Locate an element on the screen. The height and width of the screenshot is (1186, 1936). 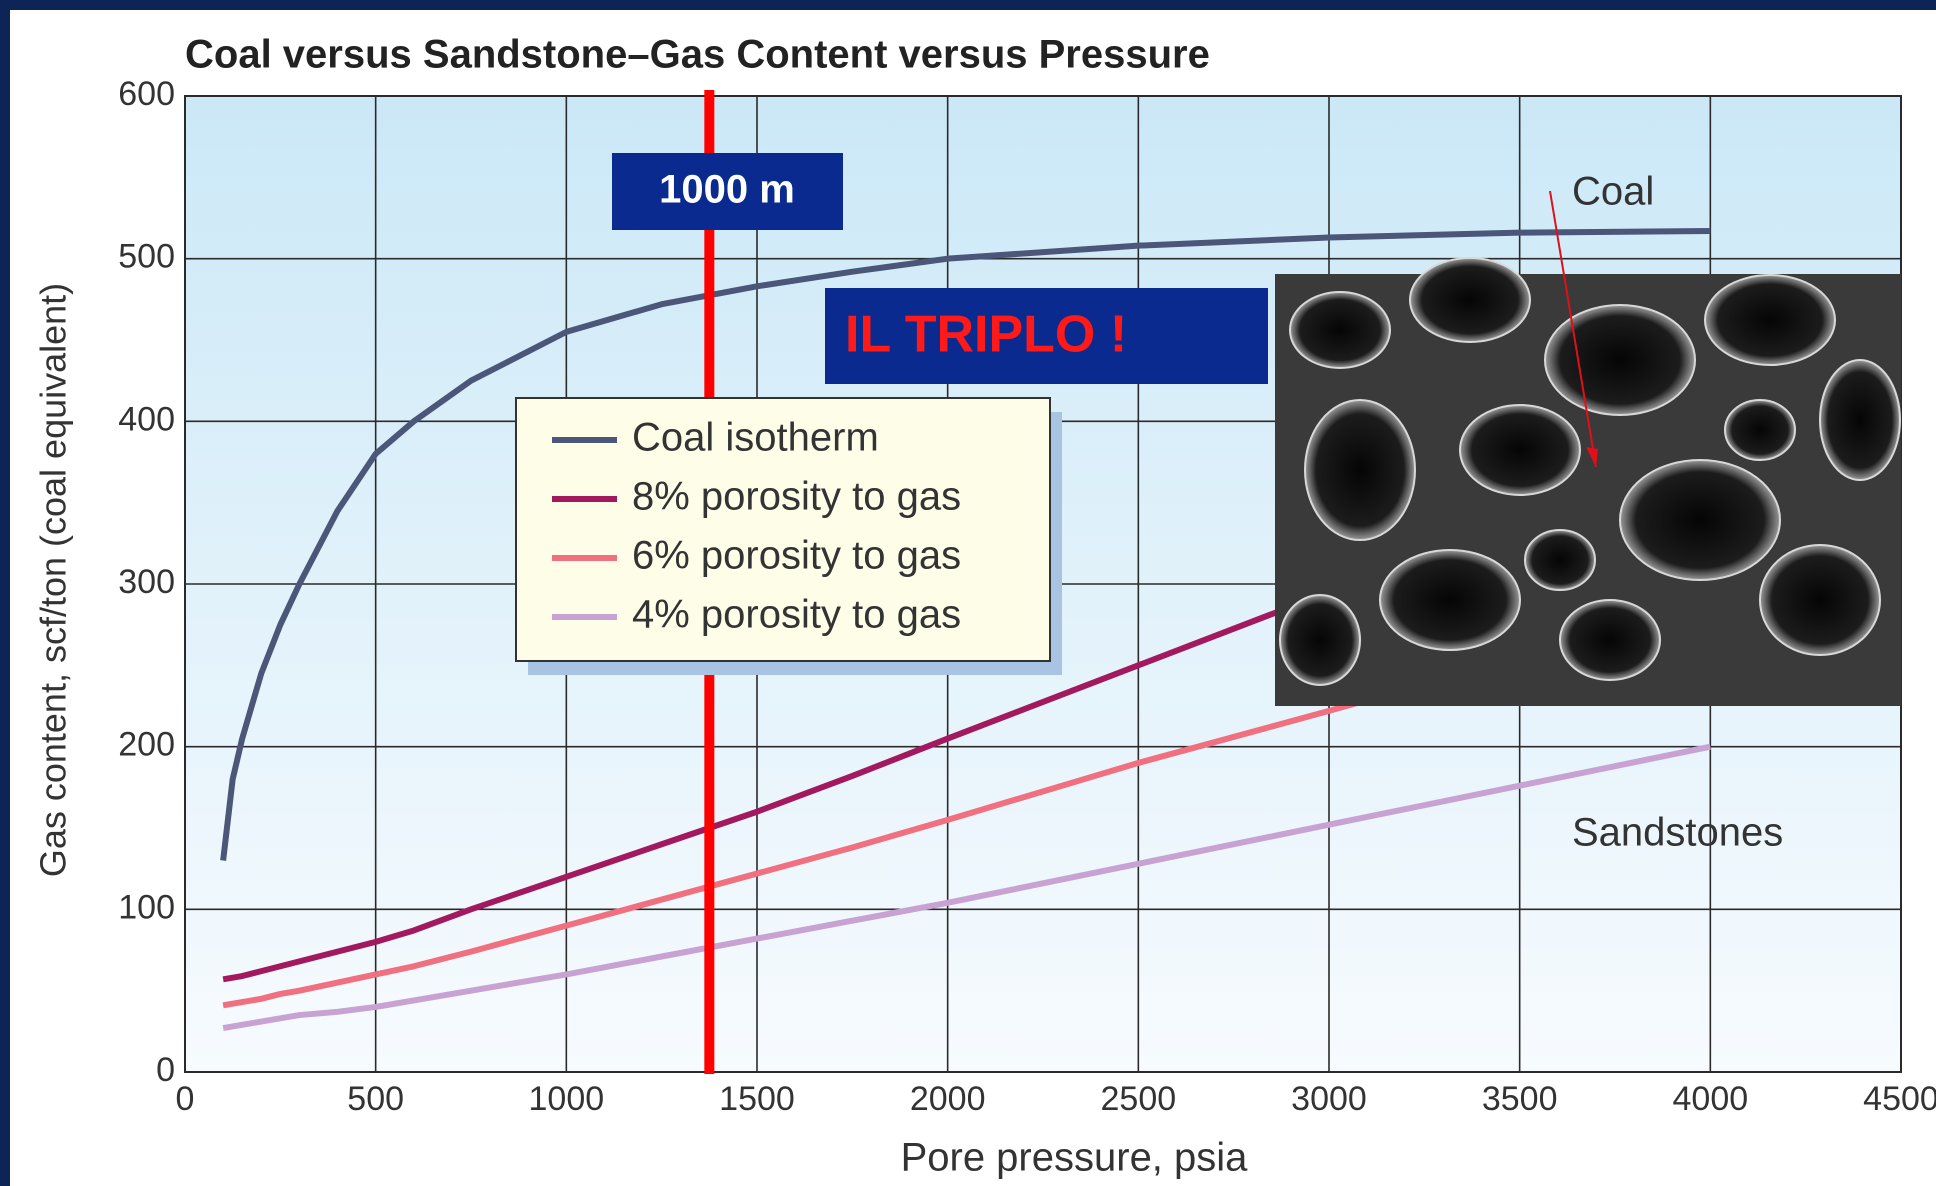
x-tick-label: 2000 is located at coordinates (948, 1099).